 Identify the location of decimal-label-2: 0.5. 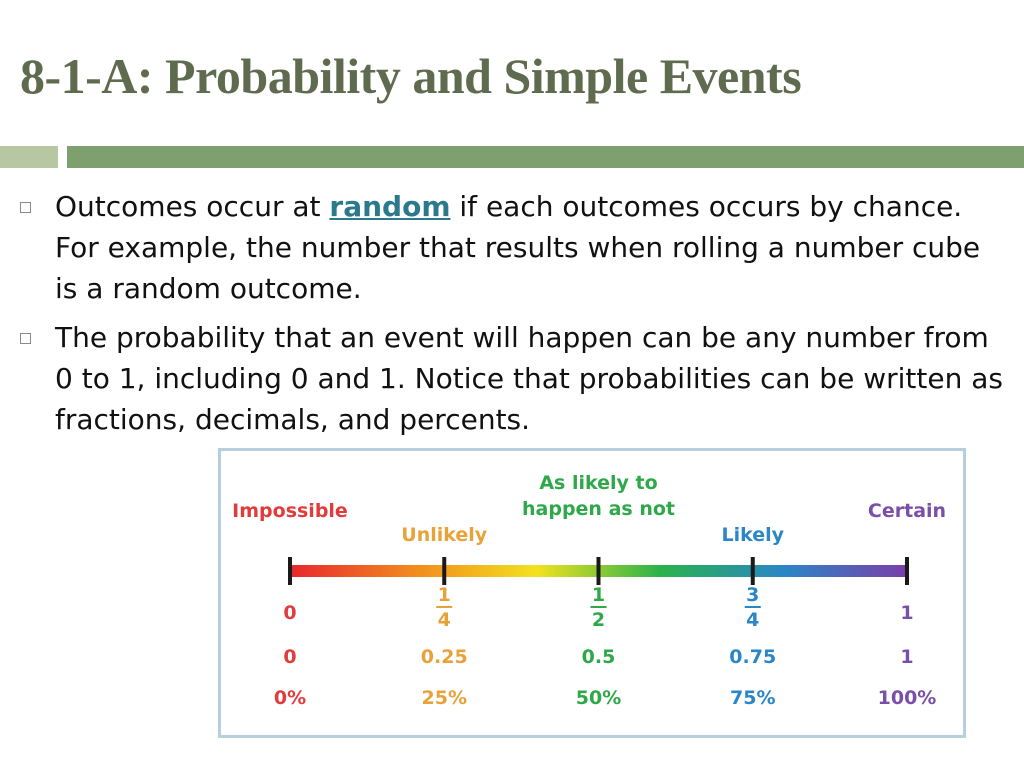
(599, 657).